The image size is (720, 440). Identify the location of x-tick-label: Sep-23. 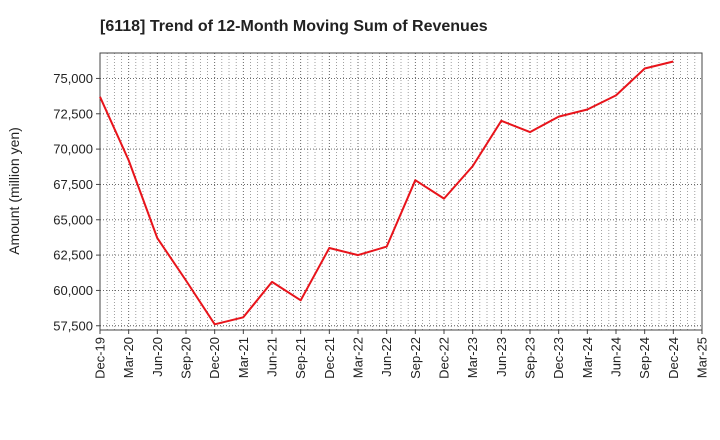
(530, 358).